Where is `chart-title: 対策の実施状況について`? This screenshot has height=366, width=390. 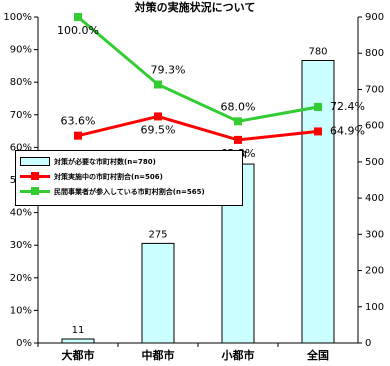 chart-title: 対策の実施状況について is located at coordinates (195, 7).